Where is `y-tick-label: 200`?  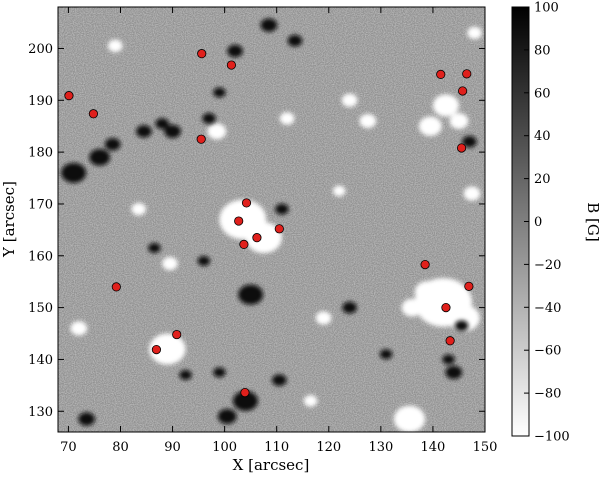 y-tick-label: 200 is located at coordinates (40, 49).